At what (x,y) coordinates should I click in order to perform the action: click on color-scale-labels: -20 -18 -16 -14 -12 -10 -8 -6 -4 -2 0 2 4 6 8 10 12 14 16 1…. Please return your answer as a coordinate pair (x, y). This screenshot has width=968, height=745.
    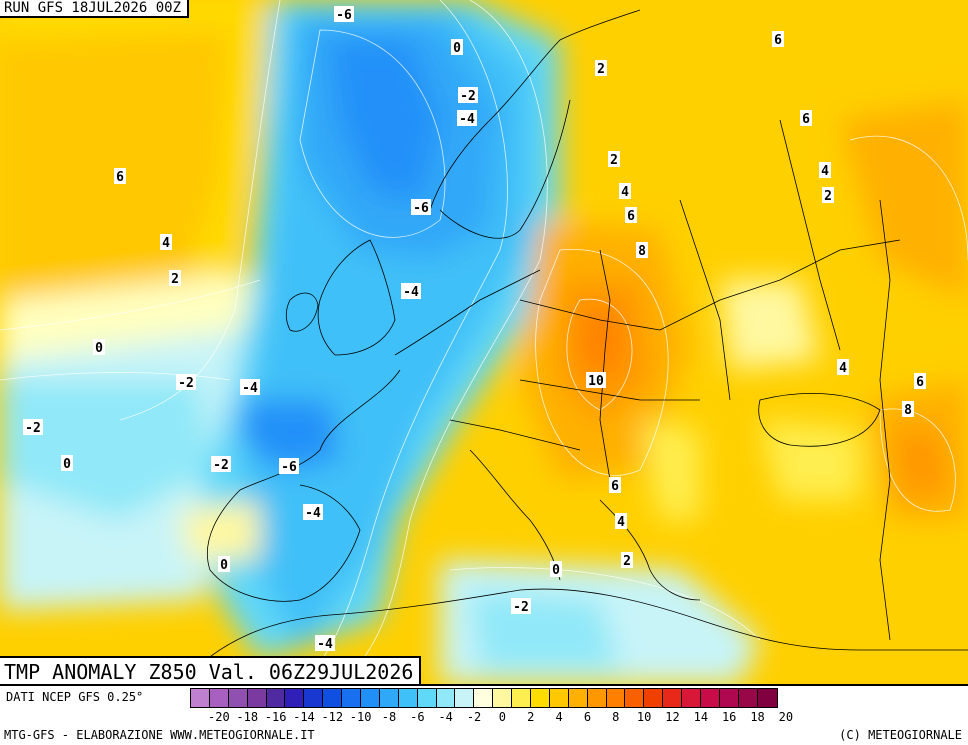
    Looking at the image, I should click on (578, 718).